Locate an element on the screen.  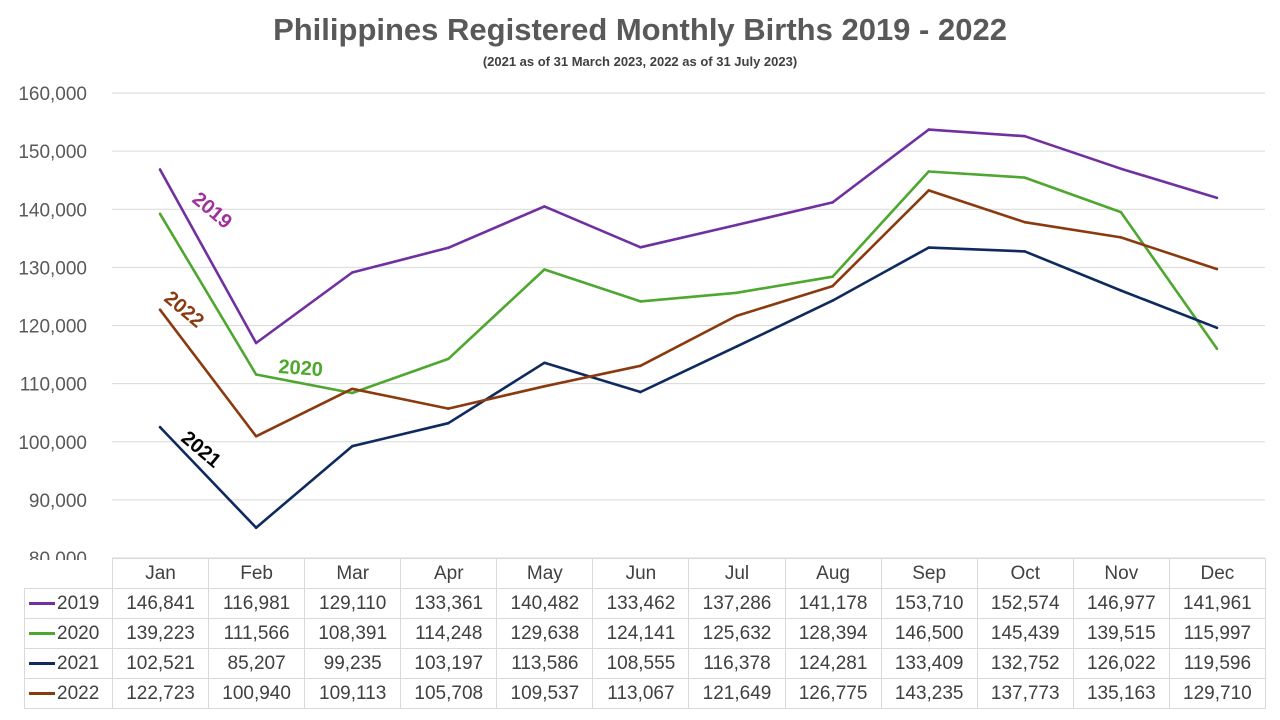
data-label: 115,997 is located at coordinates (1217, 633).